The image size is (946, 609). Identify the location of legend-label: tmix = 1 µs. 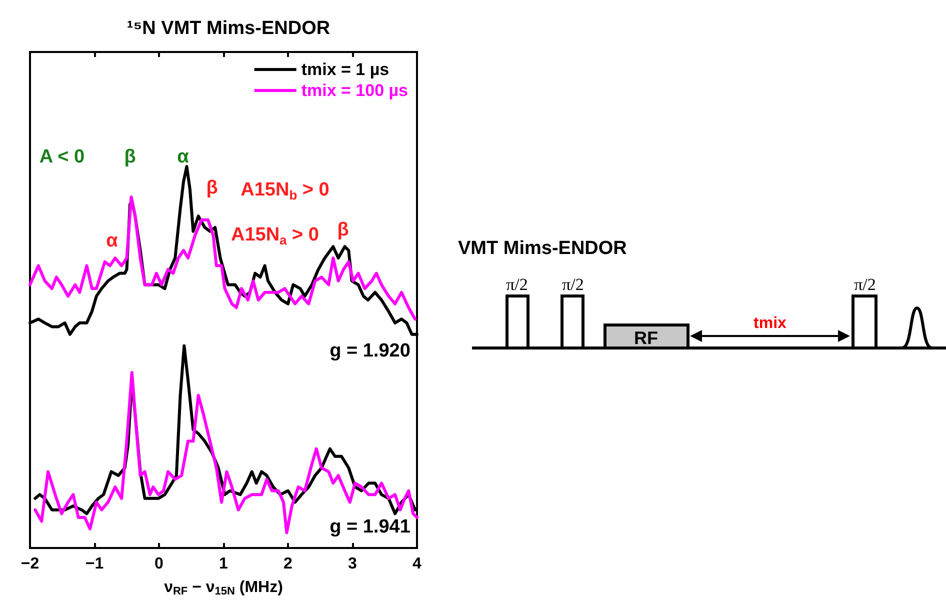
(345, 69).